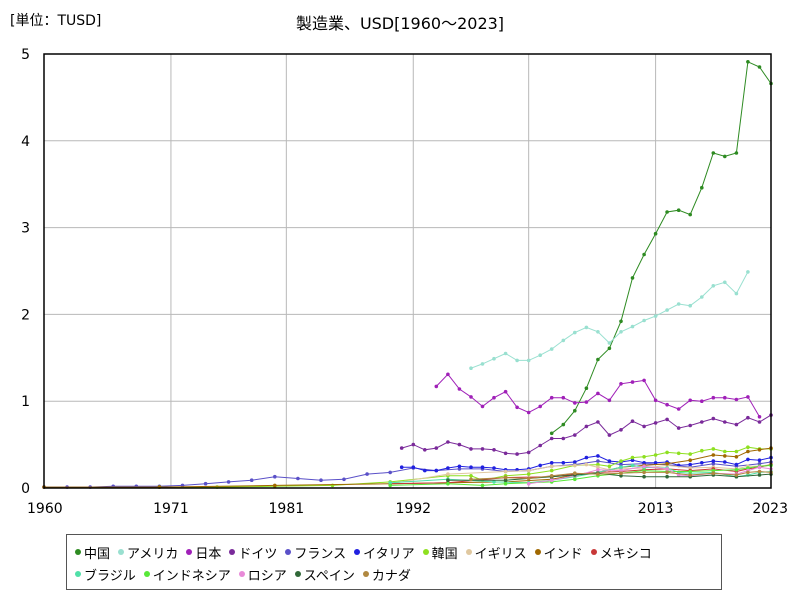  I want to click on legend-item: インド, so click(558, 552).